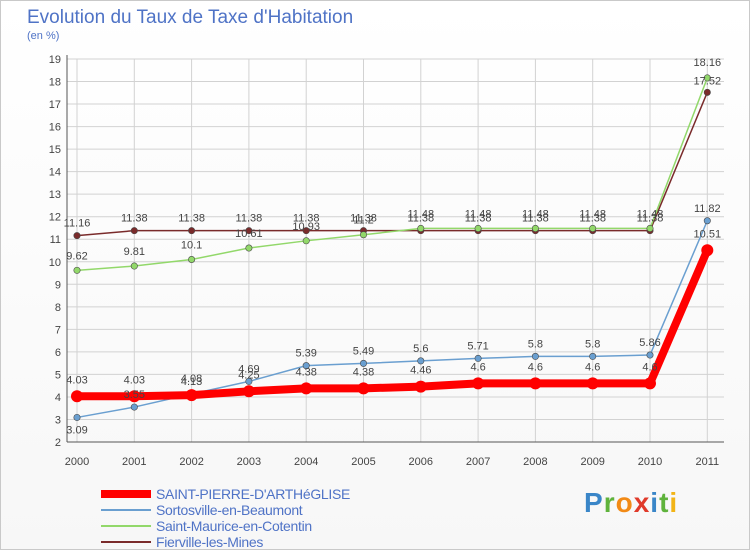  I want to click on data-label: 4.46, so click(420, 371).